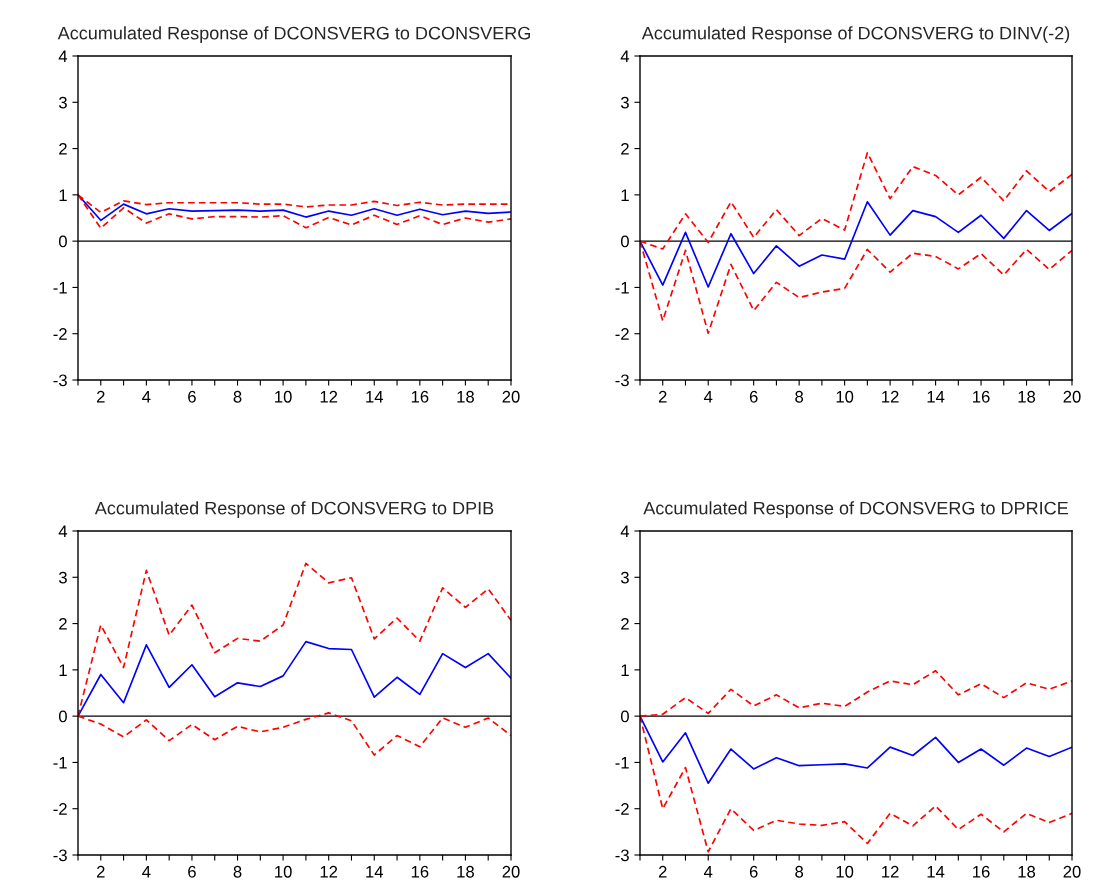 This screenshot has height=882, width=1113. Describe the element at coordinates (855, 510) in the screenshot. I see `chart-title: Accumulated Response of DCONSVERG to DPRICE` at that location.